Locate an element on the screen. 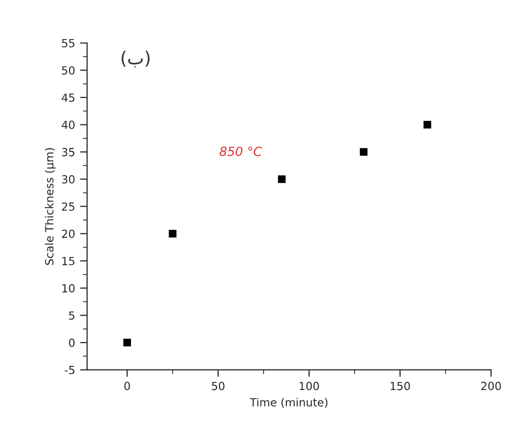 The image size is (528, 430). x-tick-label: 150 is located at coordinates (400, 386).